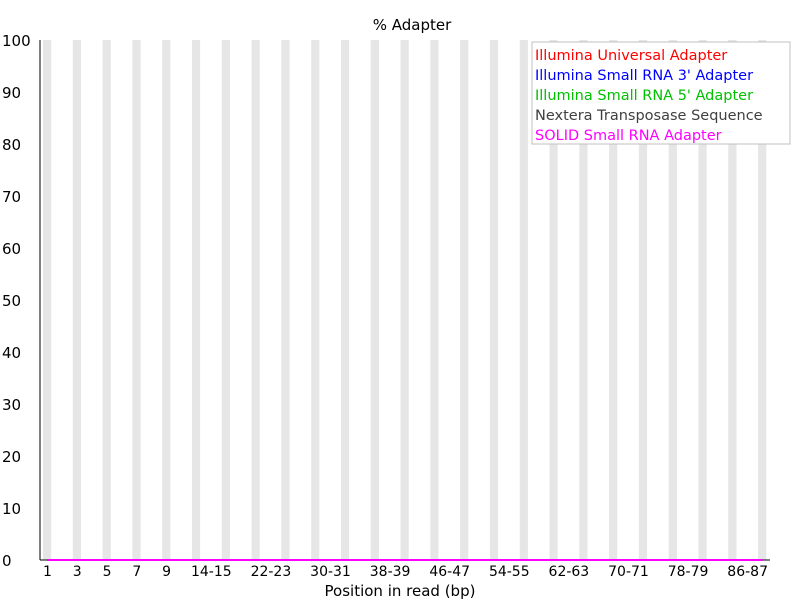 The height and width of the screenshot is (604, 800). Describe the element at coordinates (11, 353) in the screenshot. I see `y-tick-label: 40` at that location.